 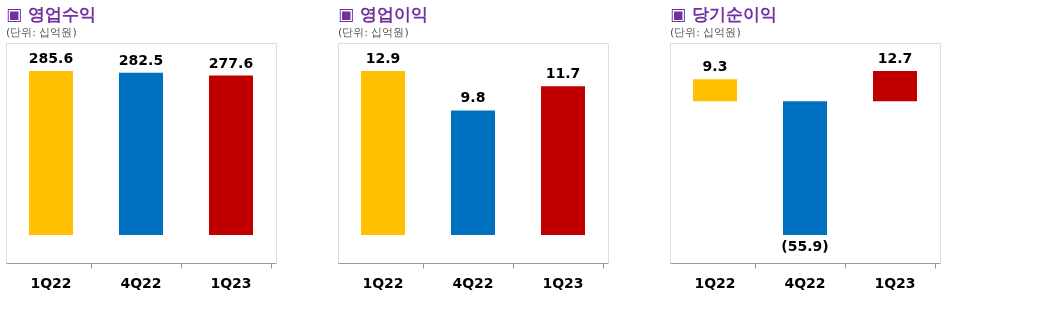 I want to click on chart-title: ▣ 영업수익, so click(x=51, y=14).